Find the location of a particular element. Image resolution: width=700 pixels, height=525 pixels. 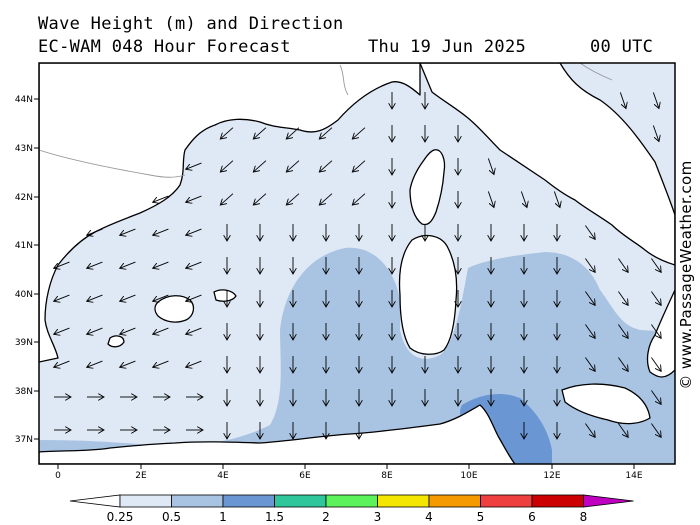

colorbar-label: 1 is located at coordinates (223, 517).